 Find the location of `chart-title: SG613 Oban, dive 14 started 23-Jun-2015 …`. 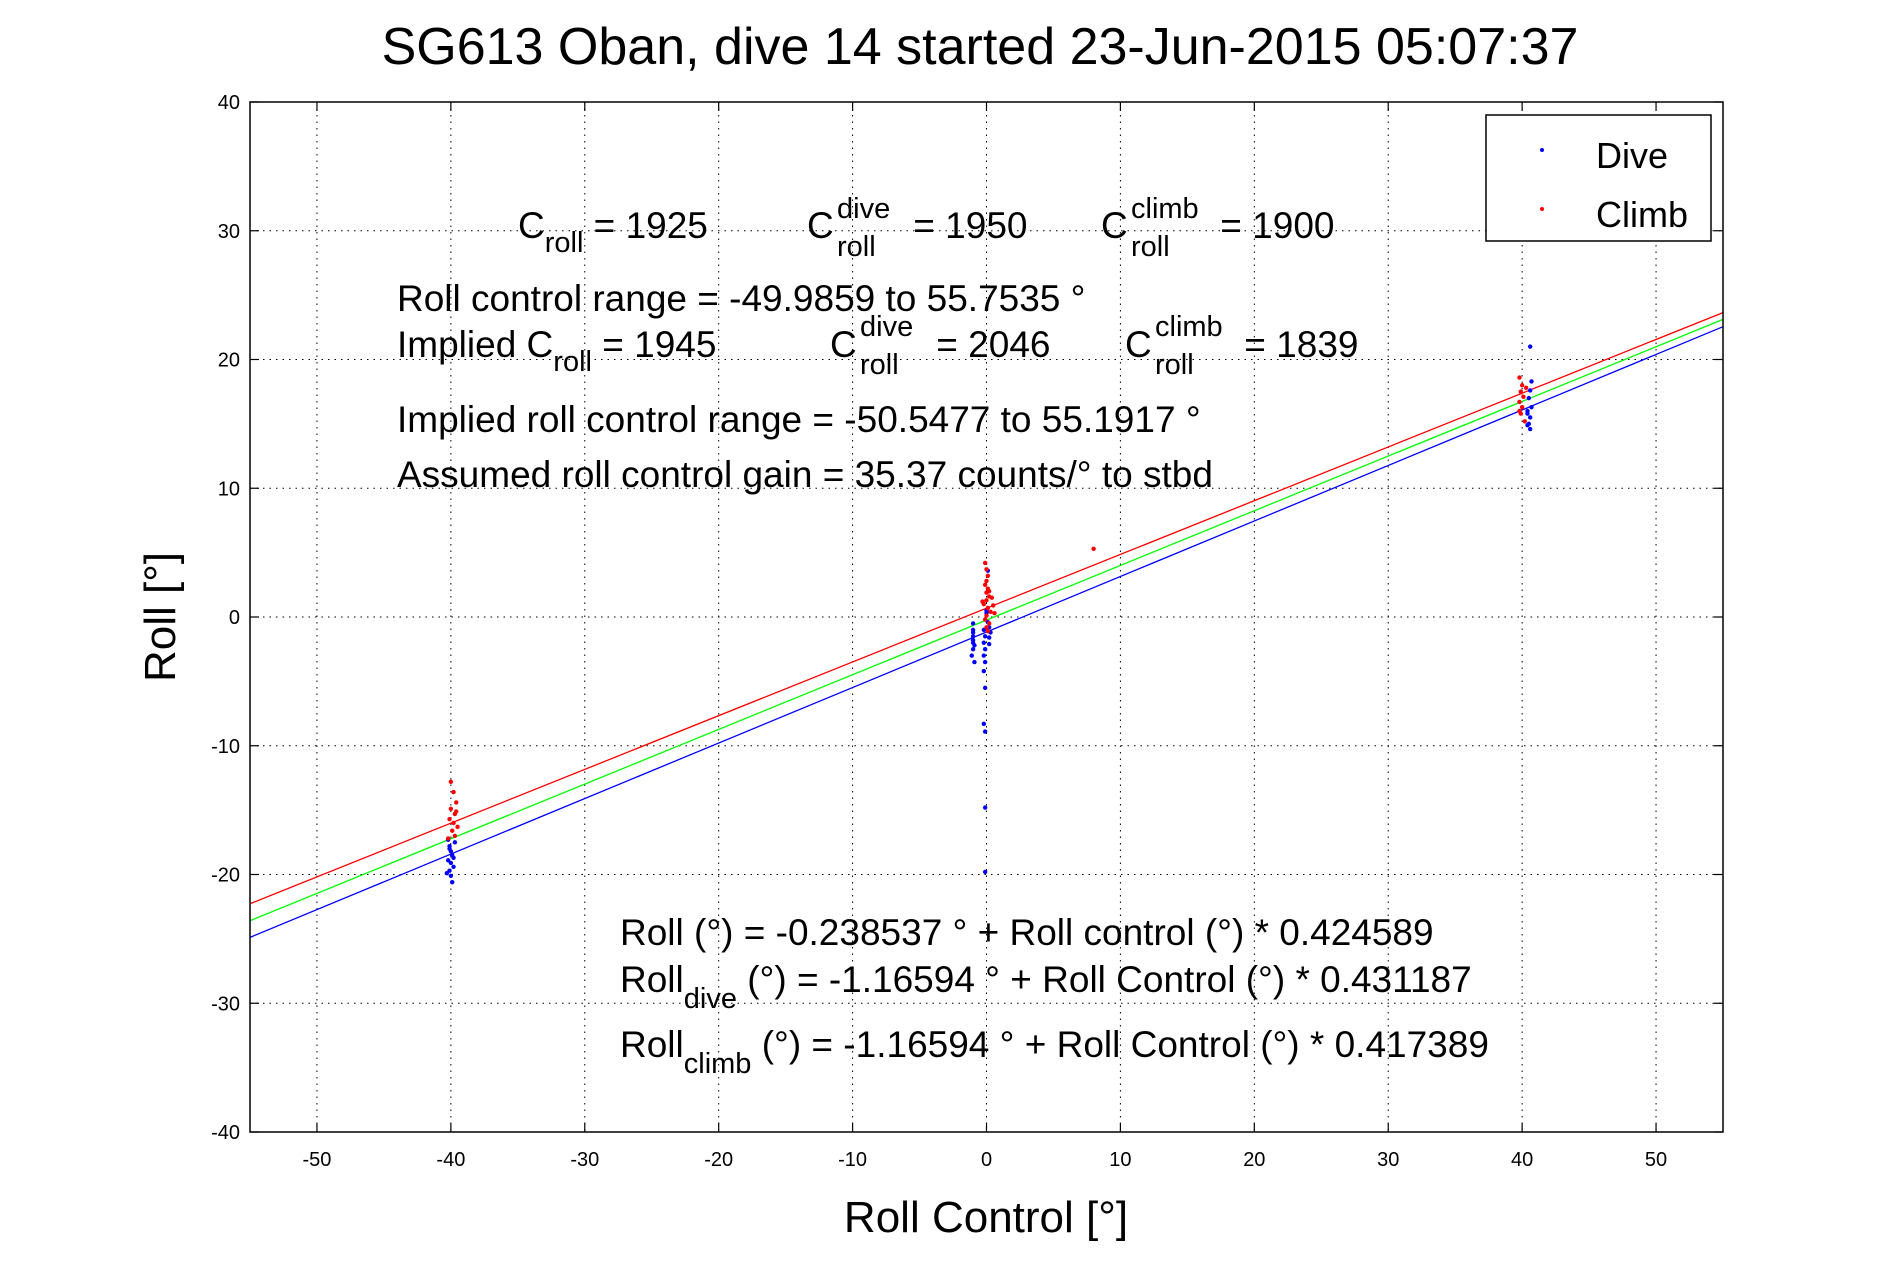

chart-title: SG613 Oban, dive 14 started 23-Jun-2015 … is located at coordinates (980, 47).